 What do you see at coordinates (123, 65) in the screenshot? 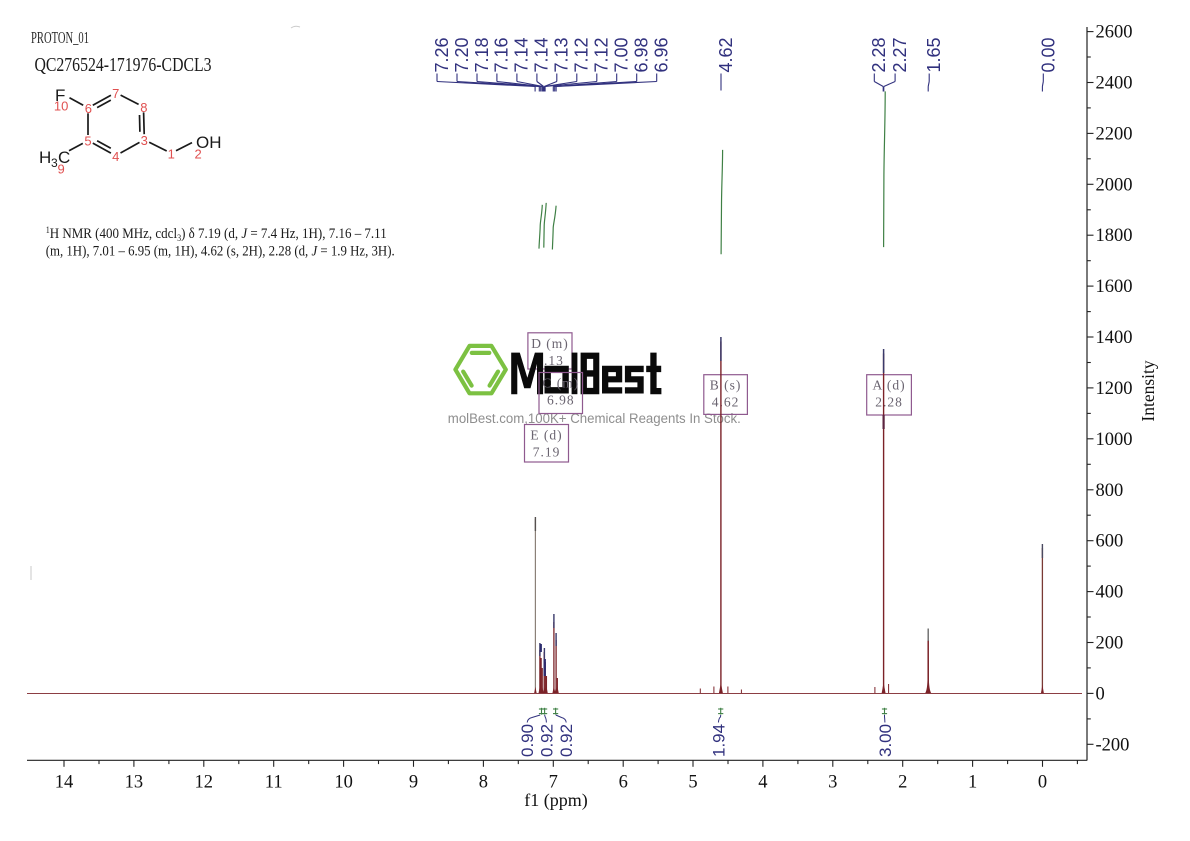
I see `svg-text: QC276524-171976-CDCL3` at bounding box center [123, 65].